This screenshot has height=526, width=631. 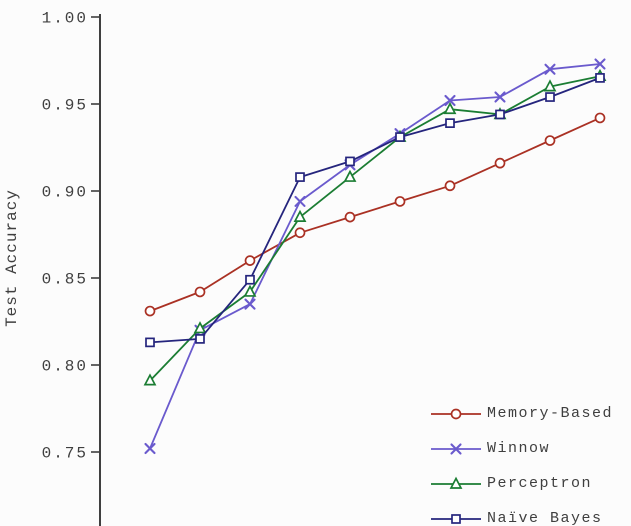 I want to click on y-tick-label: 0.90, so click(x=65, y=193).